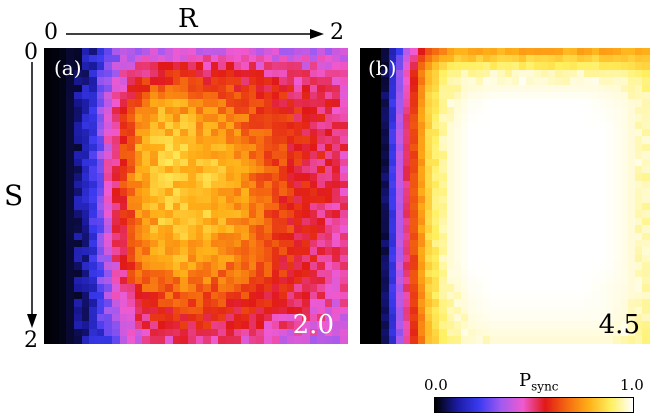  Describe the element at coordinates (382, 68) in the screenshot. I see `panel-b-tag: (b)` at that location.